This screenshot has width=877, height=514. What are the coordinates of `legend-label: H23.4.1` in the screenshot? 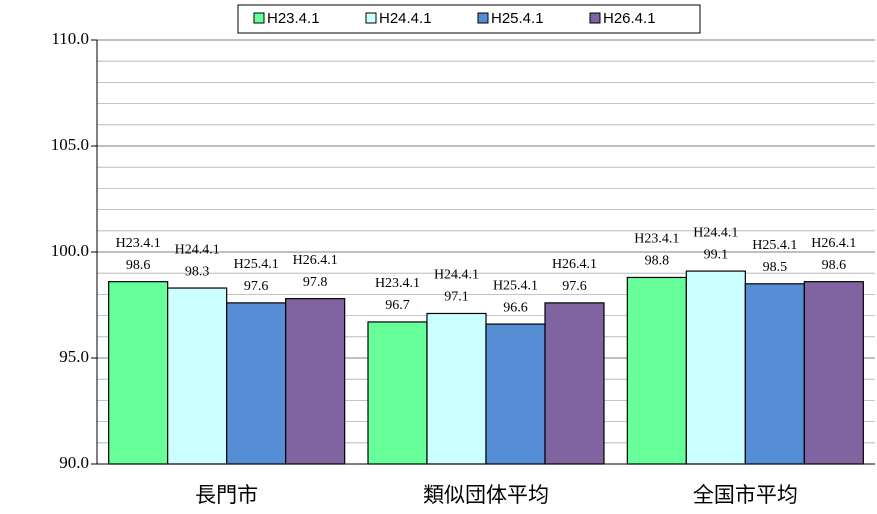 It's located at (293, 18).